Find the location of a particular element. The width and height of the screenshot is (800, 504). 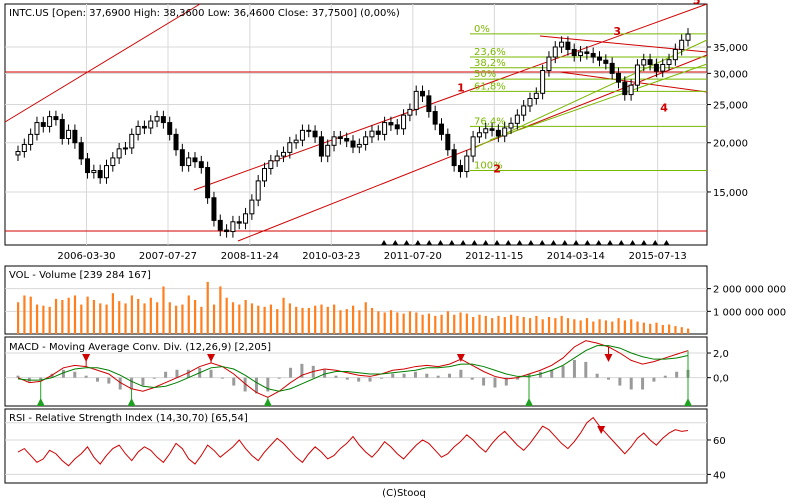

macd-buy-marker is located at coordinates (267, 402).